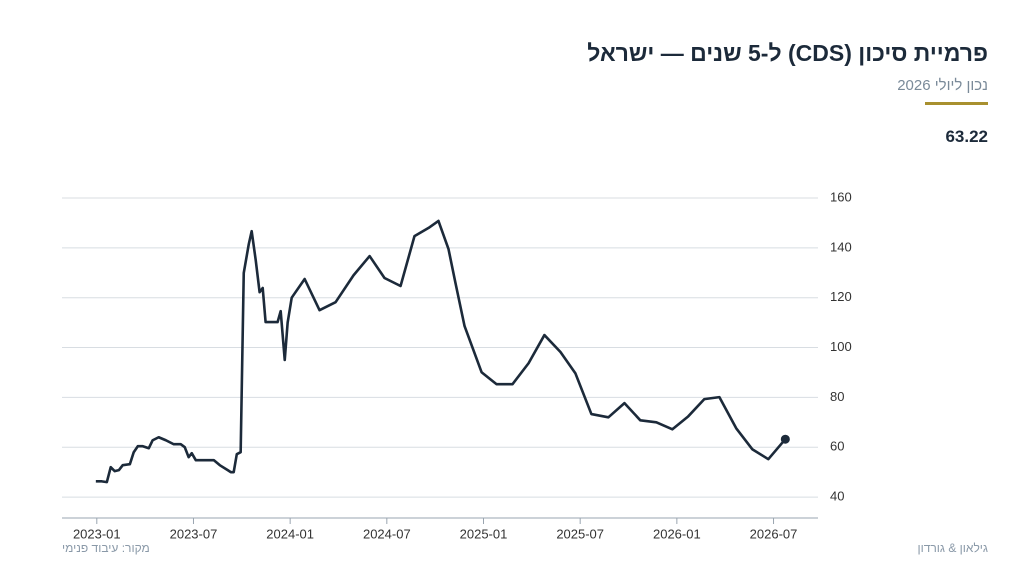  I want to click on y-tick-label: 100, so click(841, 346).